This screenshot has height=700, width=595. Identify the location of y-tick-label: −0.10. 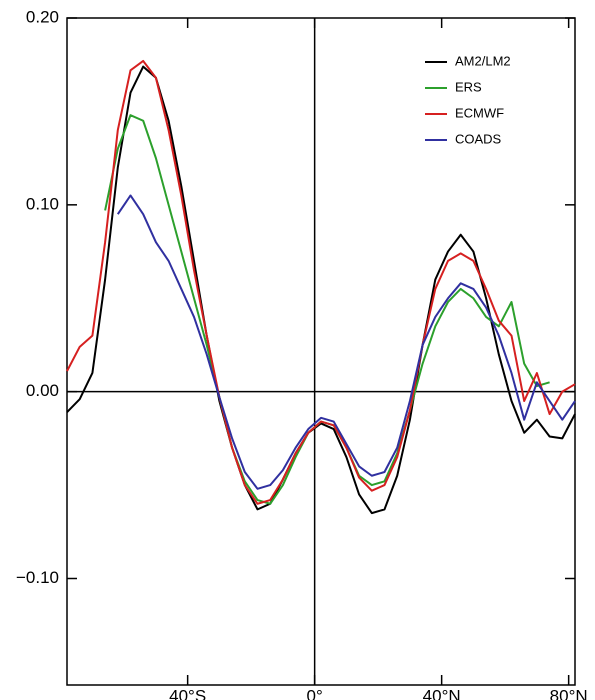
(37, 577).